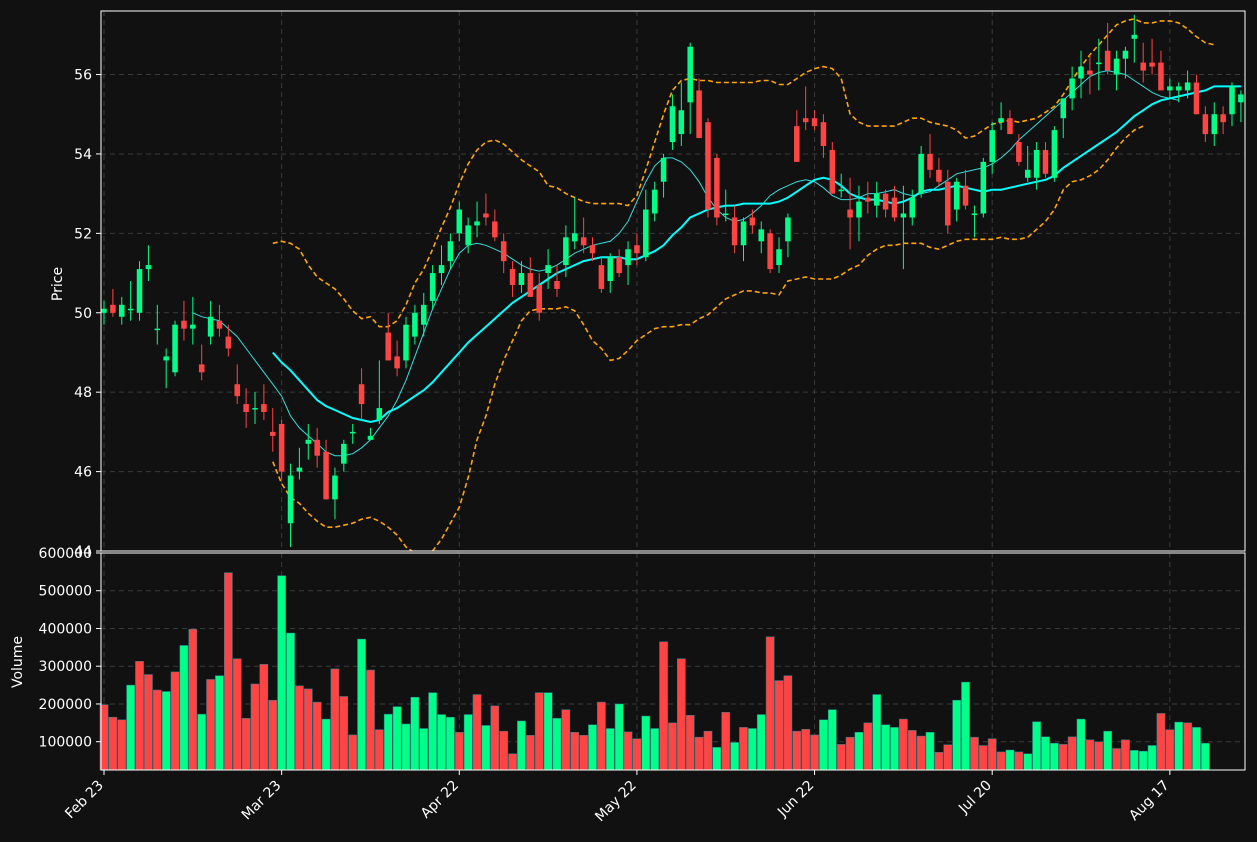  Describe the element at coordinates (65, 592) in the screenshot. I see `volume-tick-label: 500000` at that location.